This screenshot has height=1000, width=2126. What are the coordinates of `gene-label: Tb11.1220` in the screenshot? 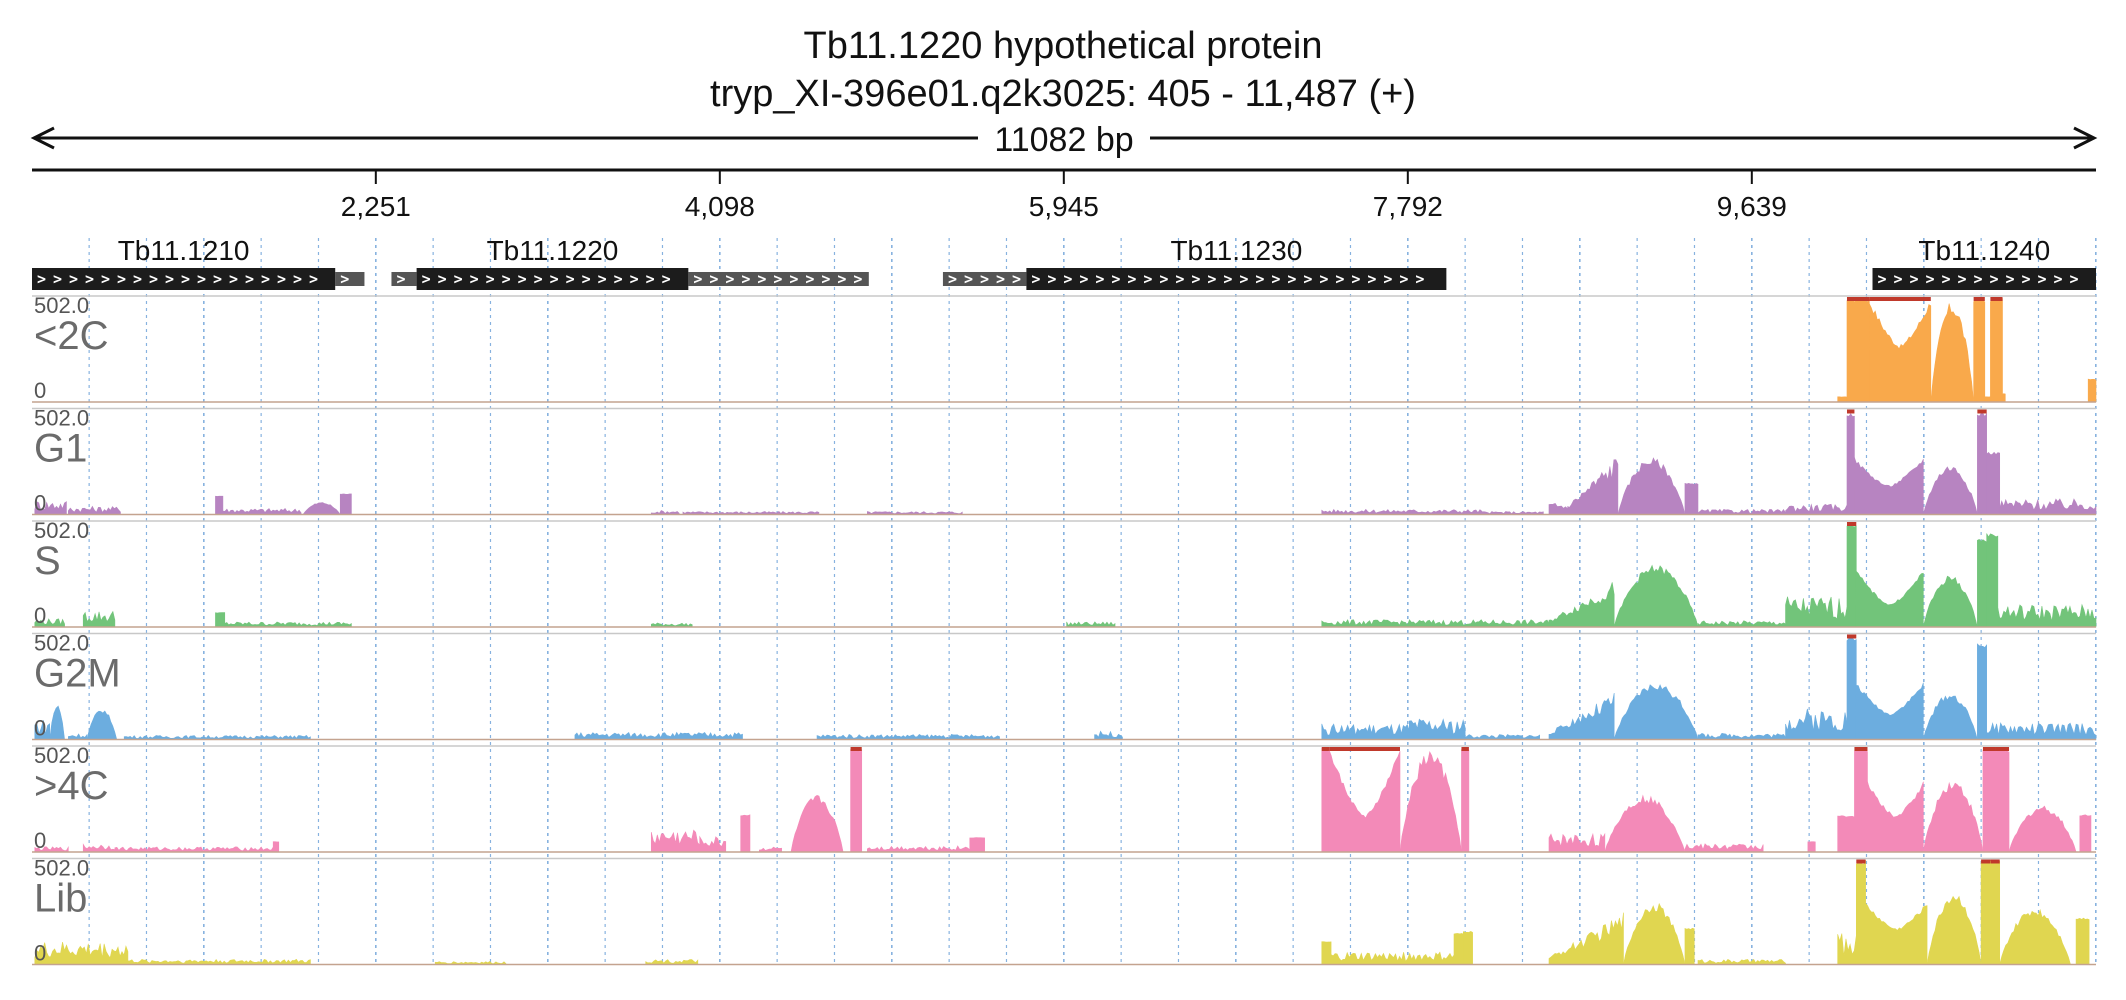 It's located at (553, 250).